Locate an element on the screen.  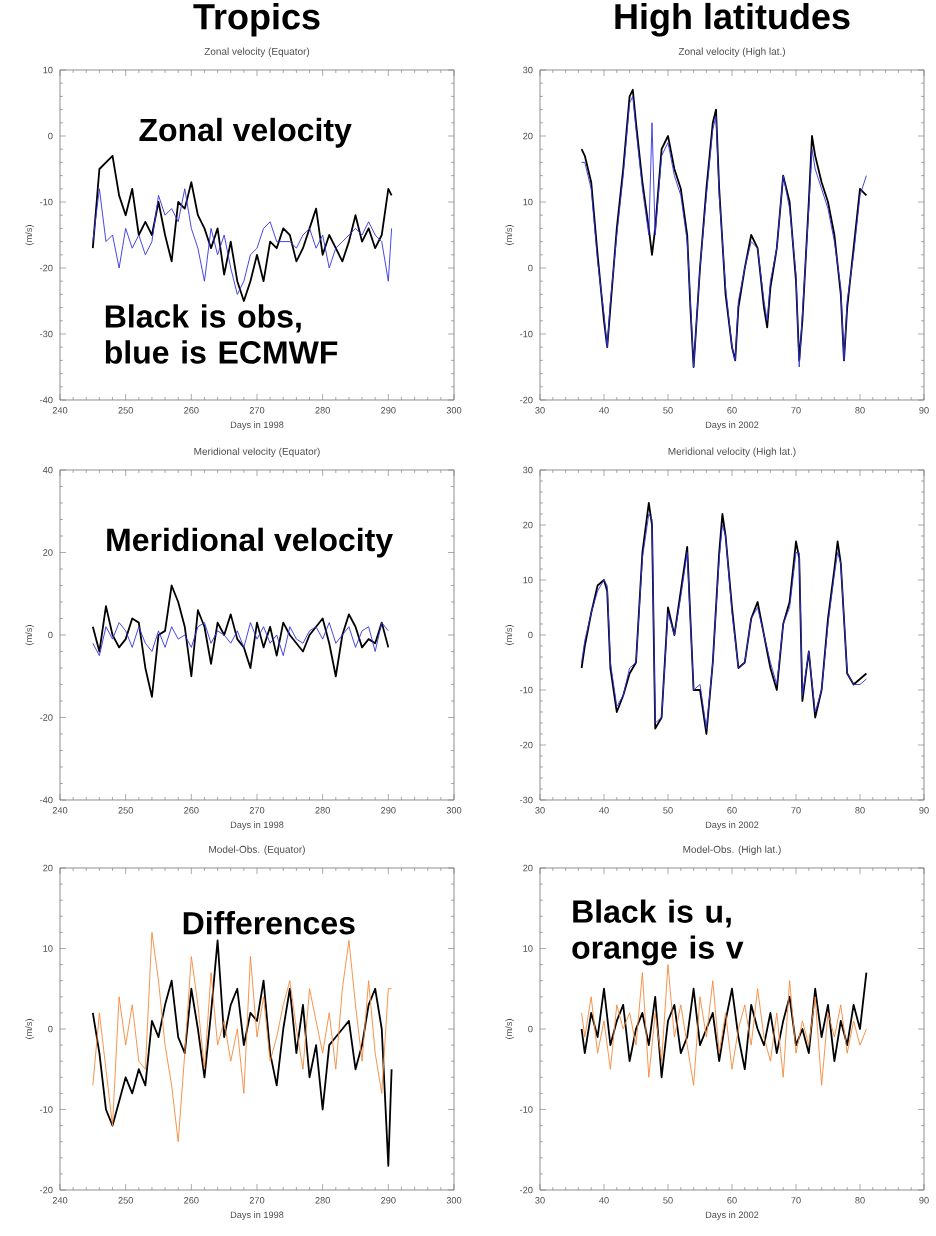
annotation: Meridional velocity is located at coordinates (250, 542).